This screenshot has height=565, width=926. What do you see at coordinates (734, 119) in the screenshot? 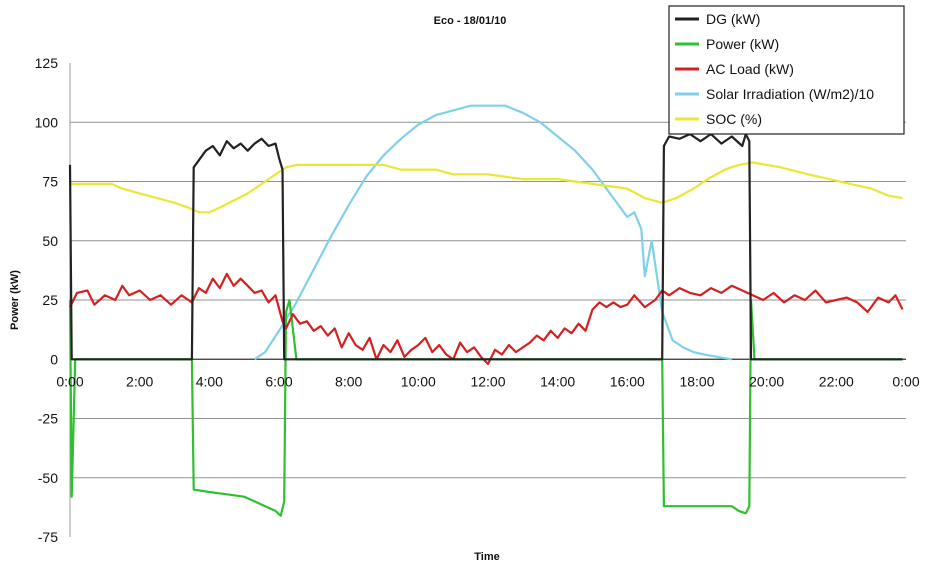
I see `legend-label: SOC (%)` at bounding box center [734, 119].